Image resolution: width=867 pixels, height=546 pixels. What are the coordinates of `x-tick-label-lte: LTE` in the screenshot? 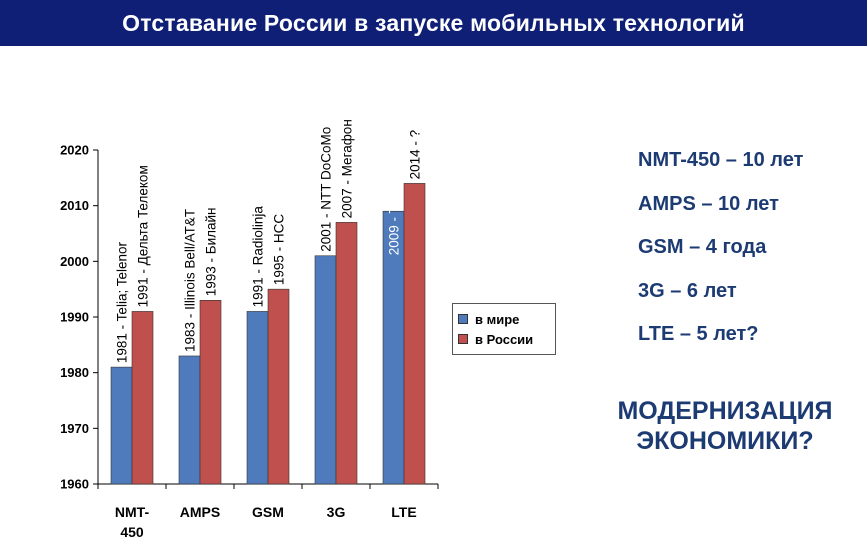 It's located at (403, 512).